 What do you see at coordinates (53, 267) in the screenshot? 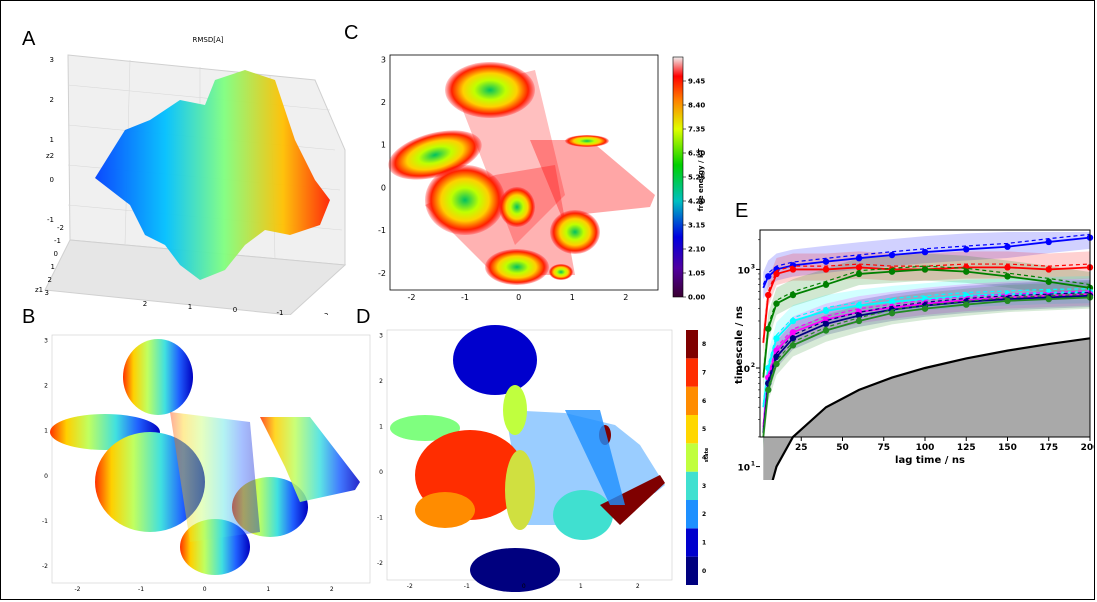
I see `a-z1-tick: 1` at bounding box center [53, 267].